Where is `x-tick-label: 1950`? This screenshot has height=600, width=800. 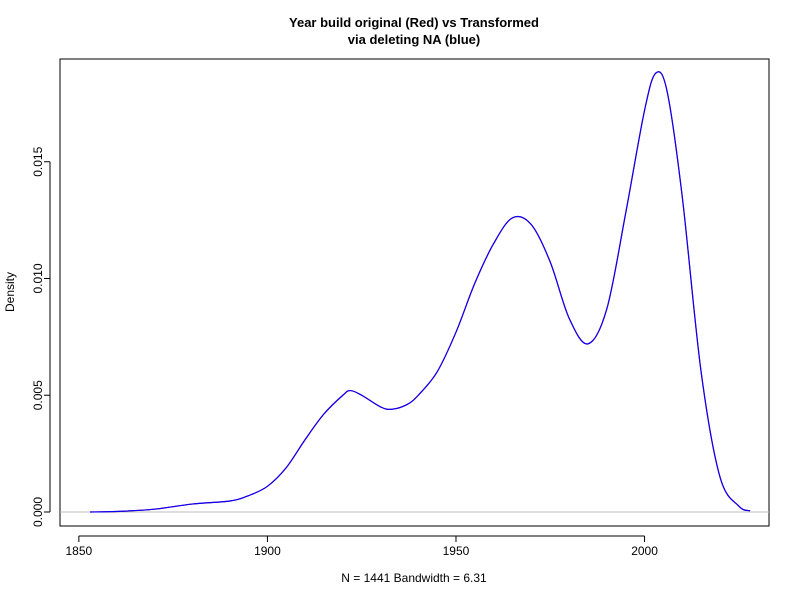
x-tick-label: 1950 is located at coordinates (456, 551).